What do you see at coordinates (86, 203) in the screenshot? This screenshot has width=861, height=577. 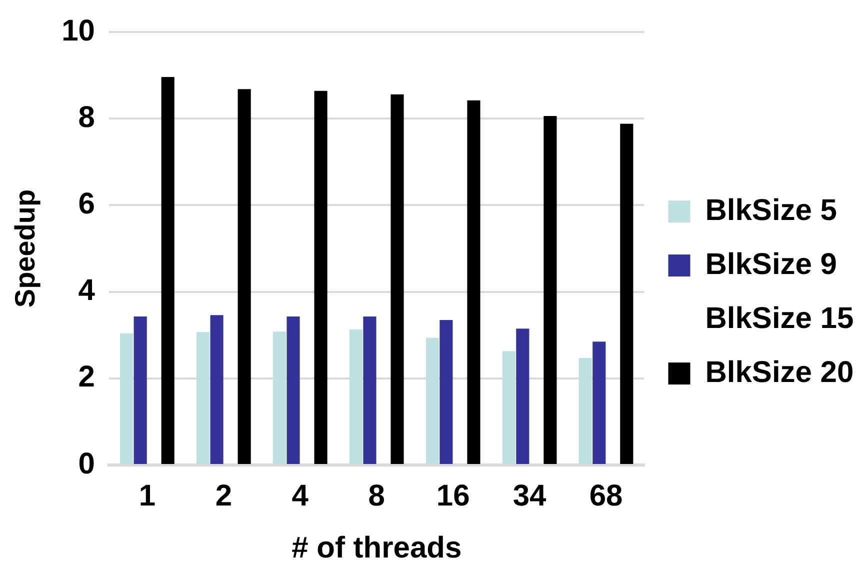 I see `y-tick-label: 6` at bounding box center [86, 203].